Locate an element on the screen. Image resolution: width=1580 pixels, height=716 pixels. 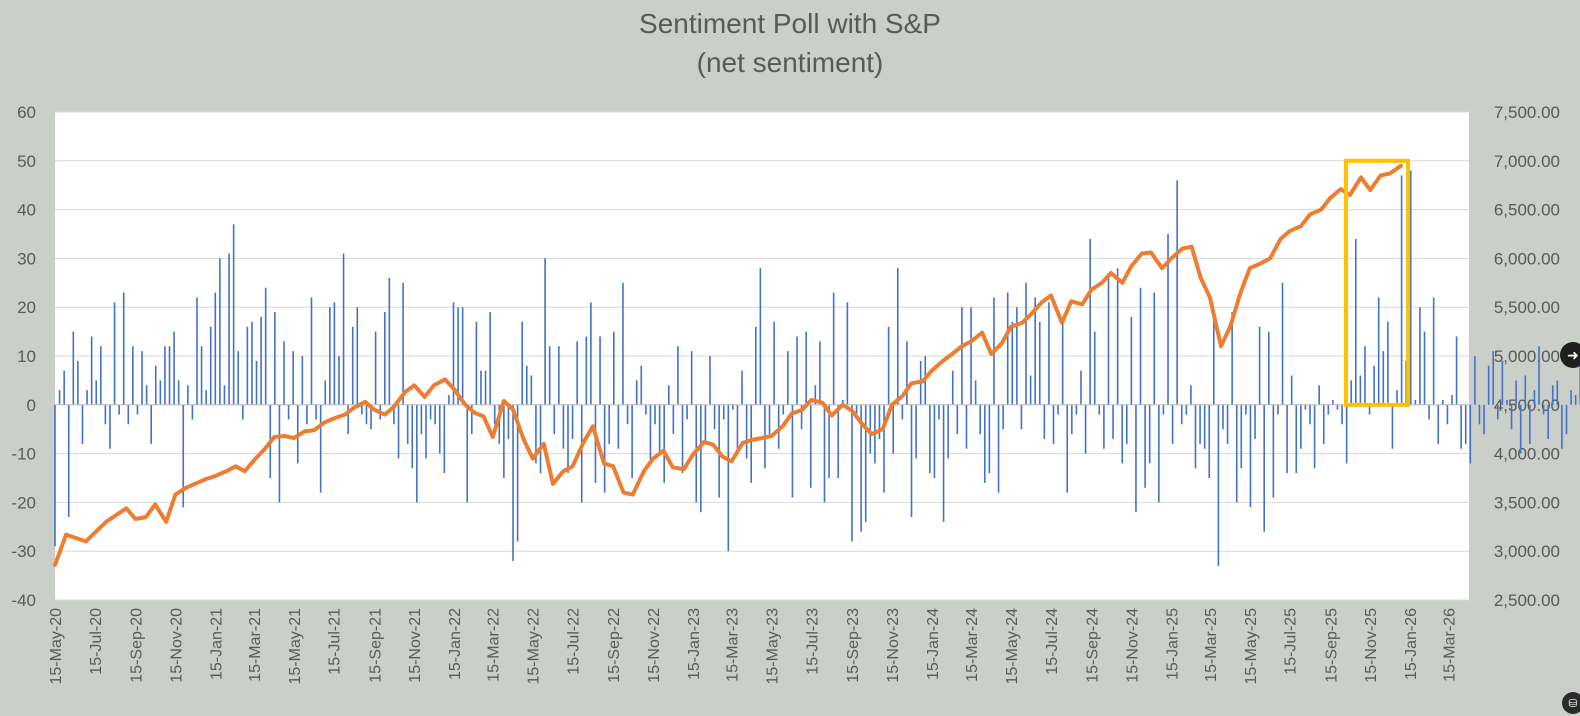
x-tick-label: 15-Sep-20 is located at coordinates (136, 645).